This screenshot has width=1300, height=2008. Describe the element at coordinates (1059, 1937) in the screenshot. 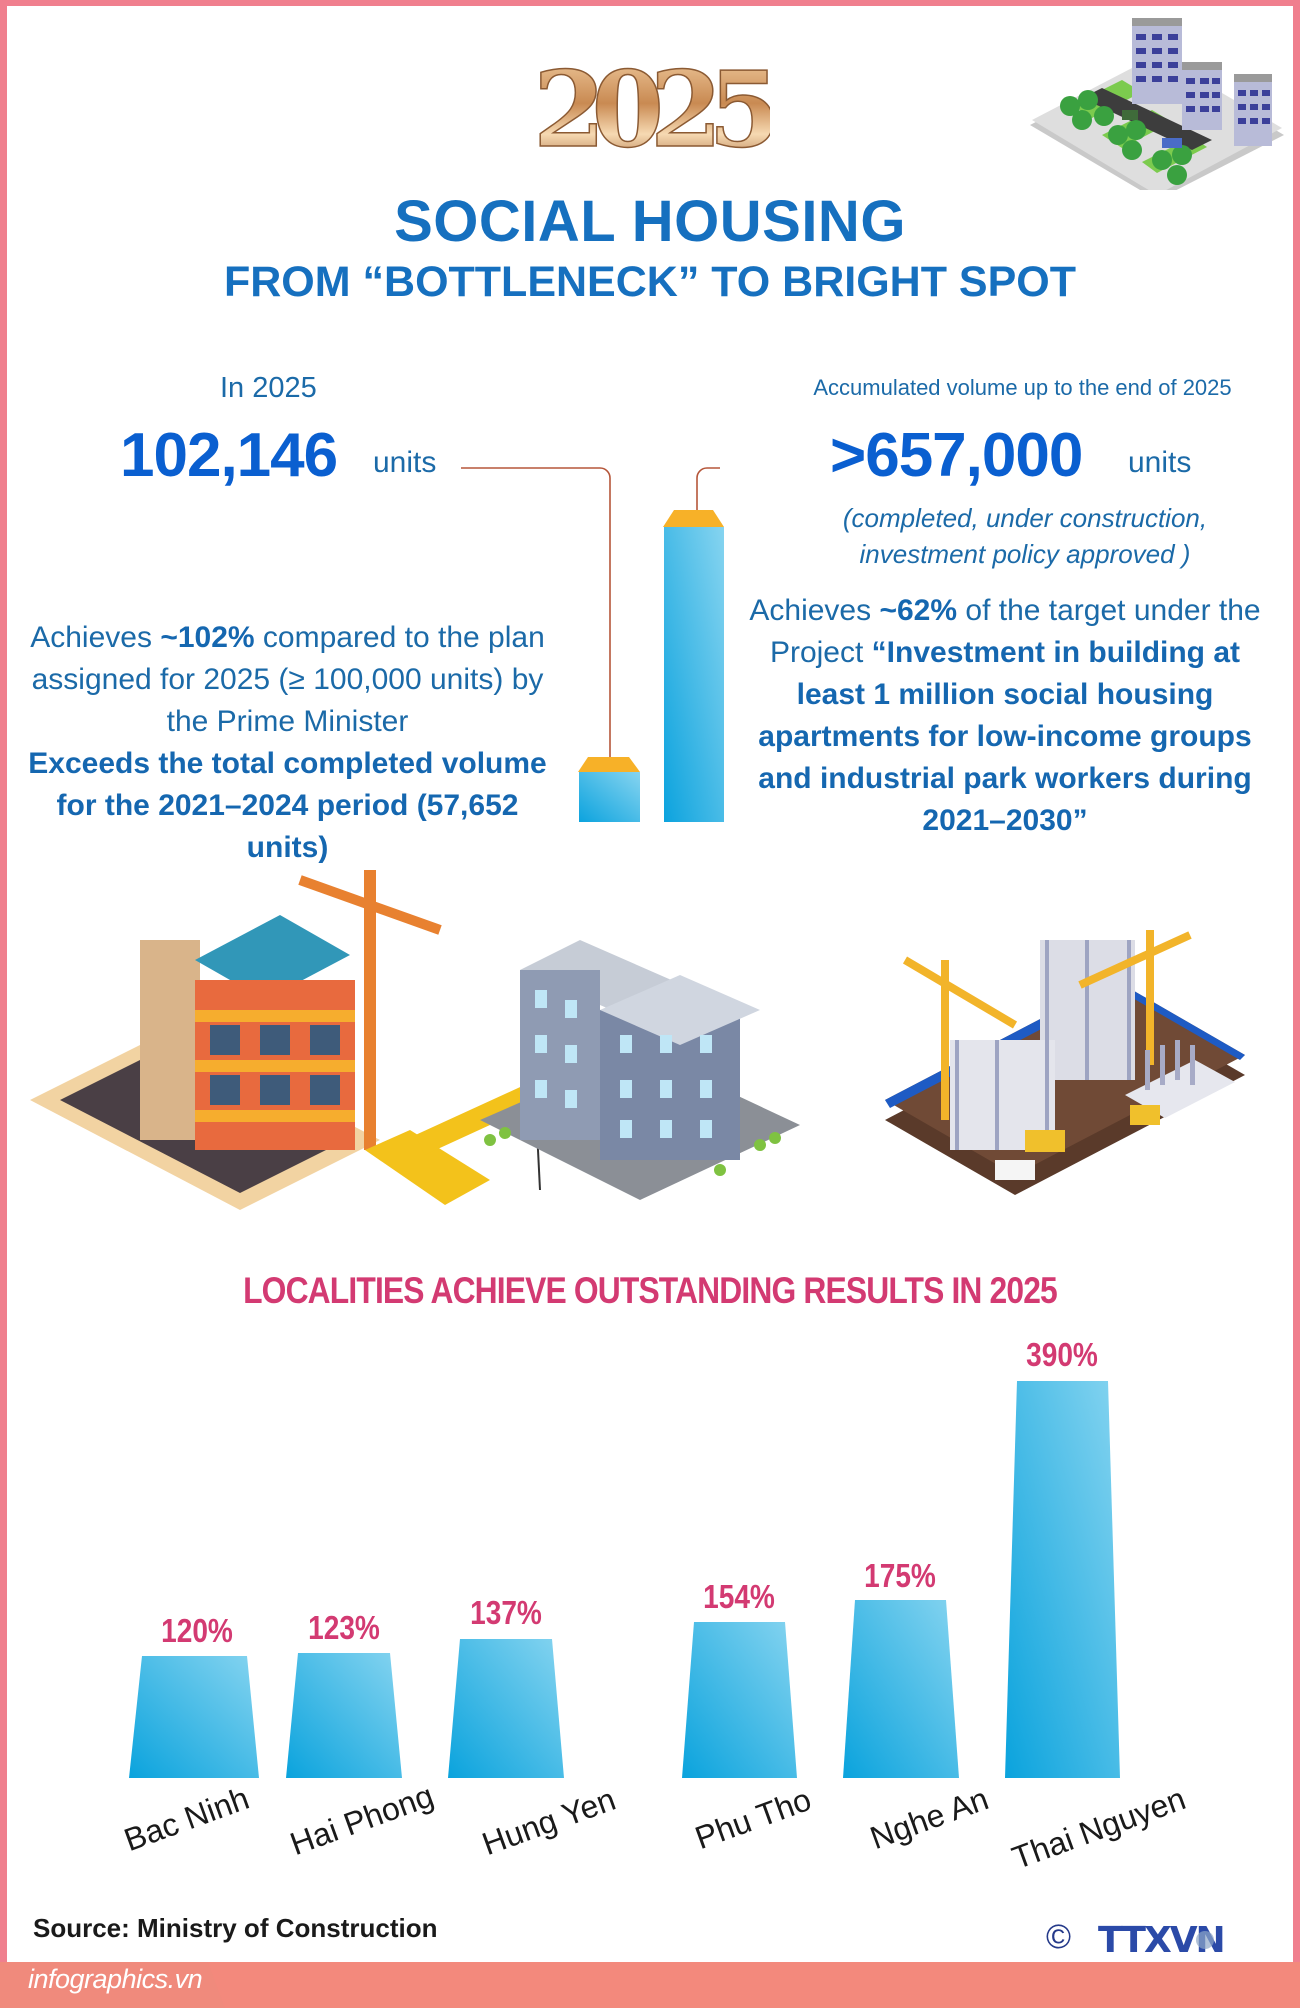

I see `copyright-icon: ©` at that location.